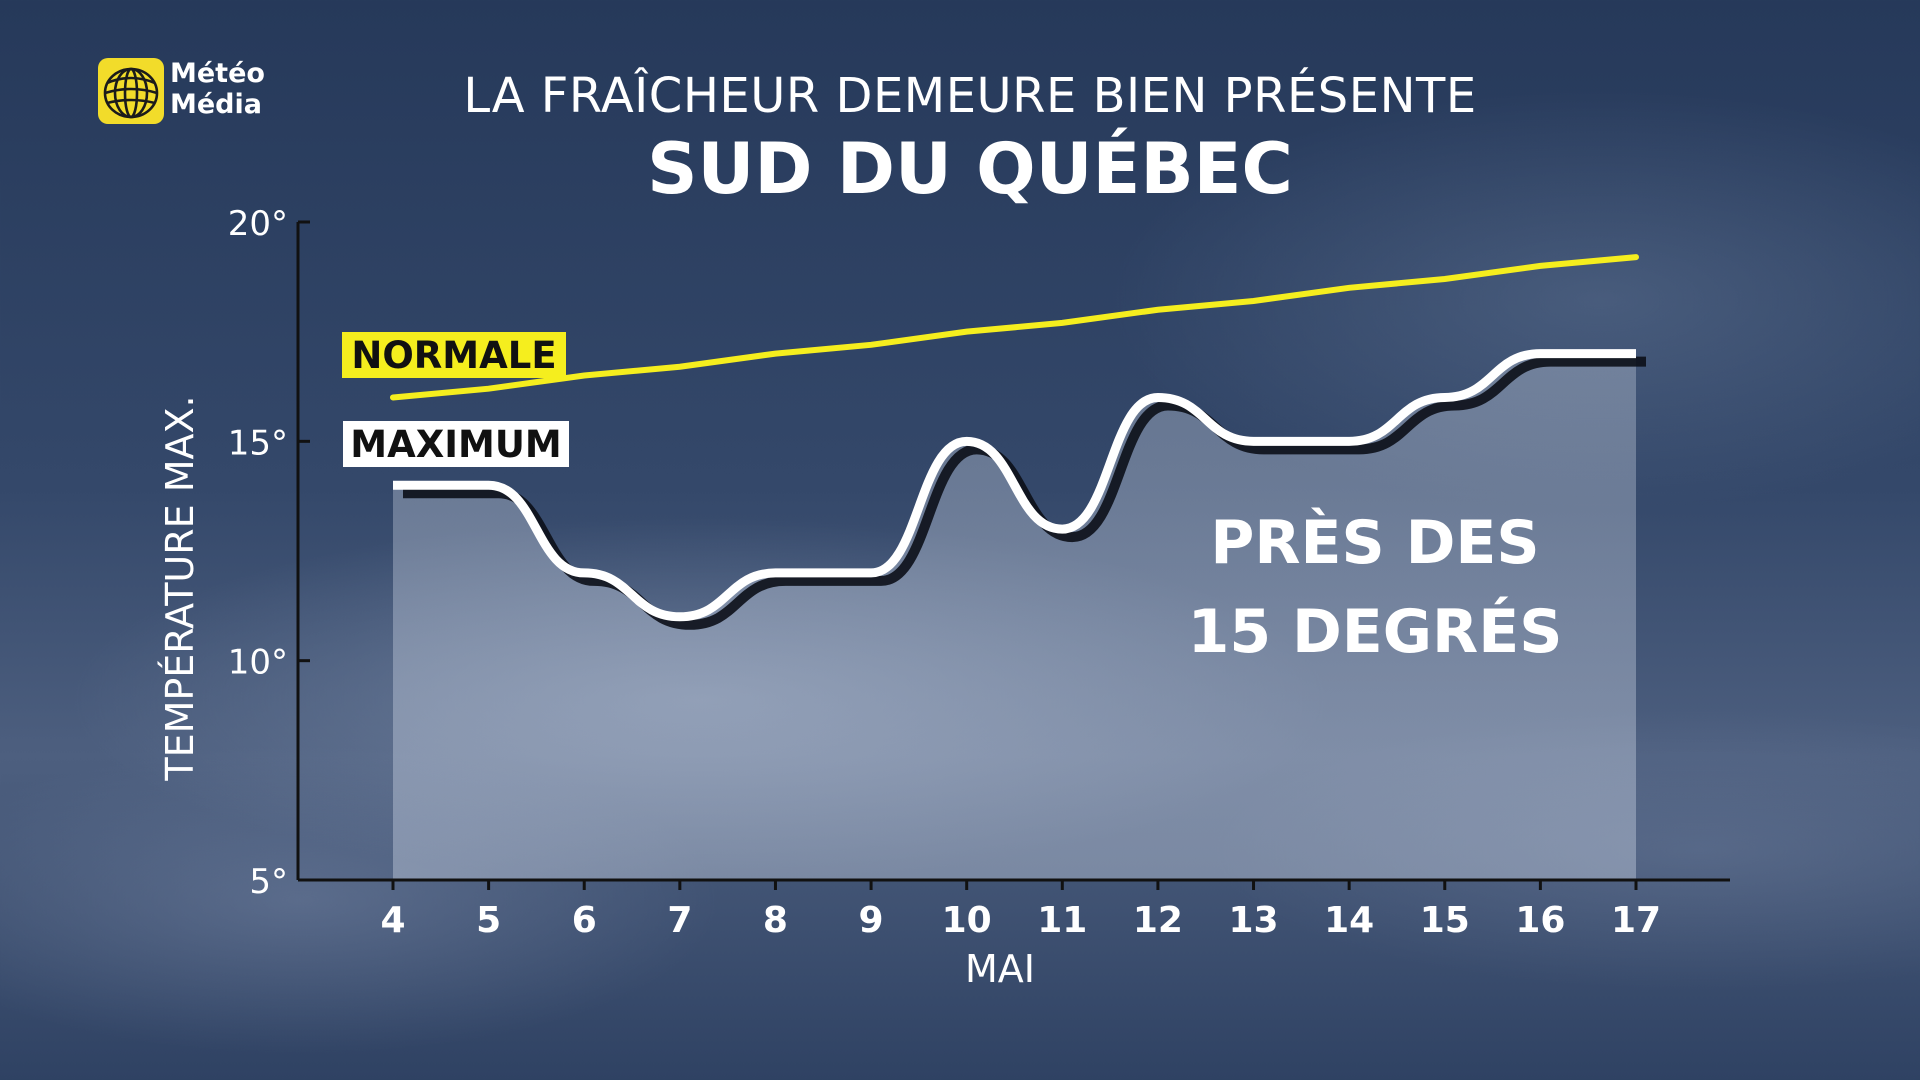 This screenshot has height=1080, width=1920. What do you see at coordinates (775, 920) in the screenshot?
I see `x-tick-label: 8` at bounding box center [775, 920].